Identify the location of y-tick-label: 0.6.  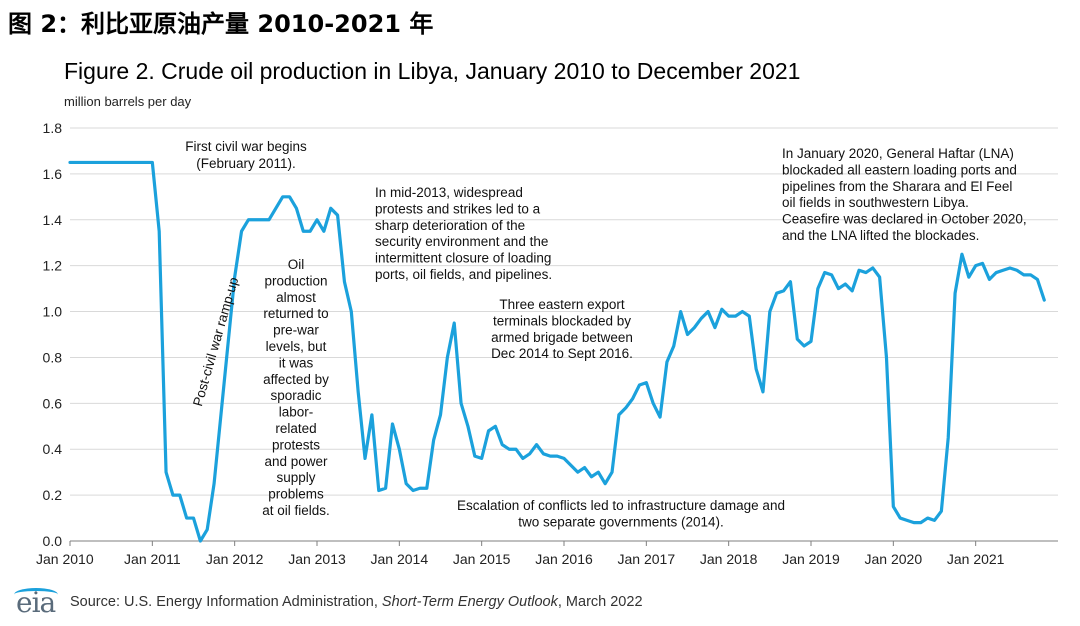
(53, 403).